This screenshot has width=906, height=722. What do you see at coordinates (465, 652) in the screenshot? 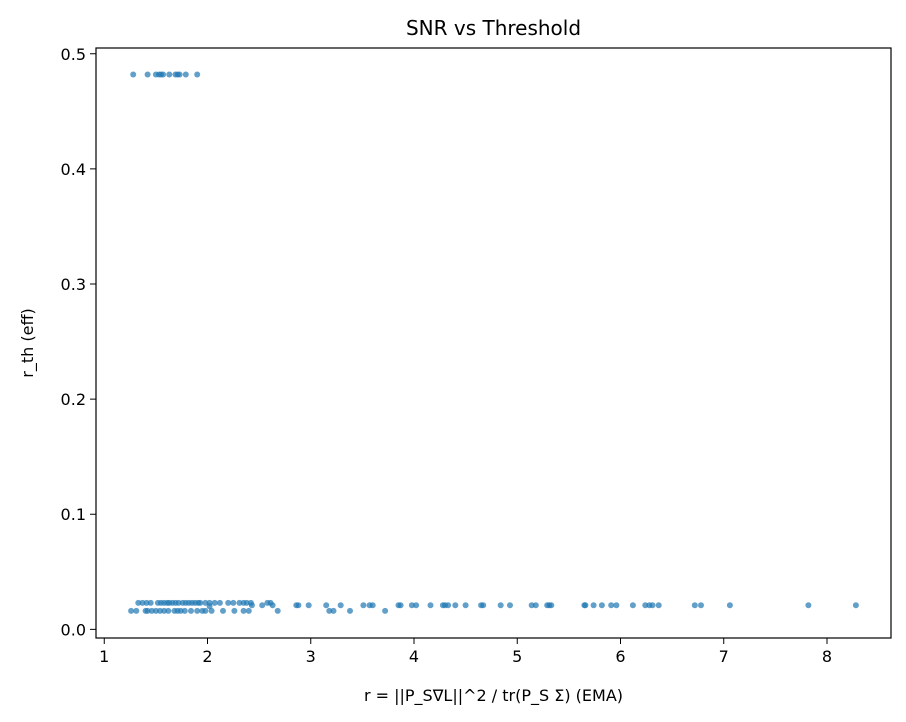
I see `x-axis-ticks: 1 2 3 4 5 6 7 8` at bounding box center [465, 652].